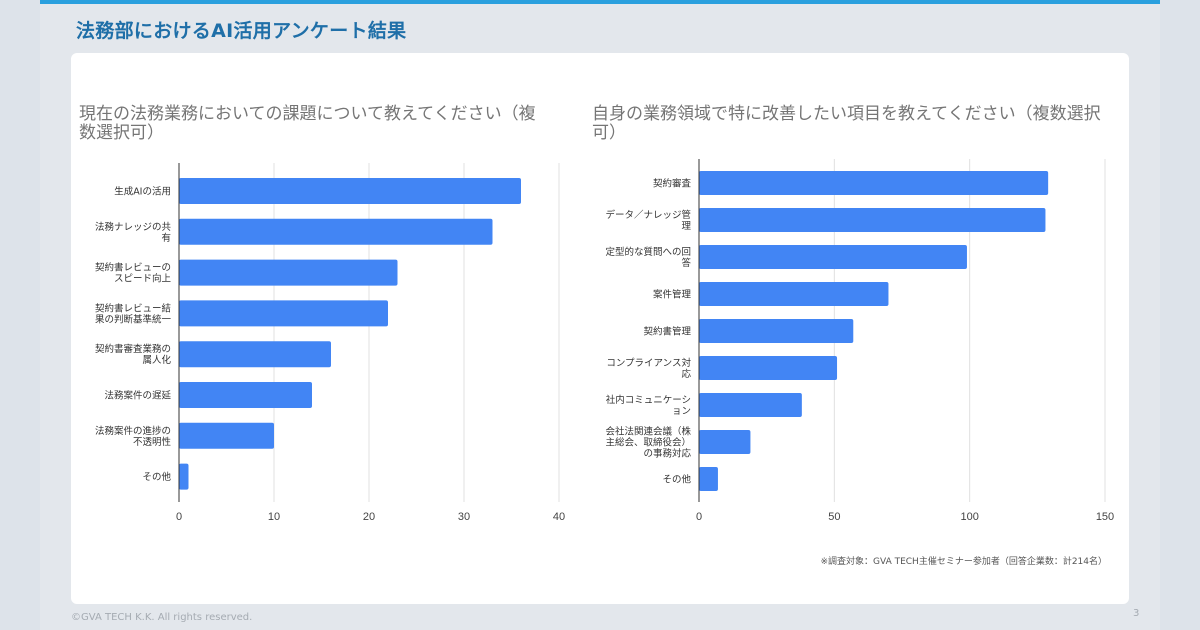 The image size is (1200, 630). I want to click on category-label: 理, so click(686, 226).